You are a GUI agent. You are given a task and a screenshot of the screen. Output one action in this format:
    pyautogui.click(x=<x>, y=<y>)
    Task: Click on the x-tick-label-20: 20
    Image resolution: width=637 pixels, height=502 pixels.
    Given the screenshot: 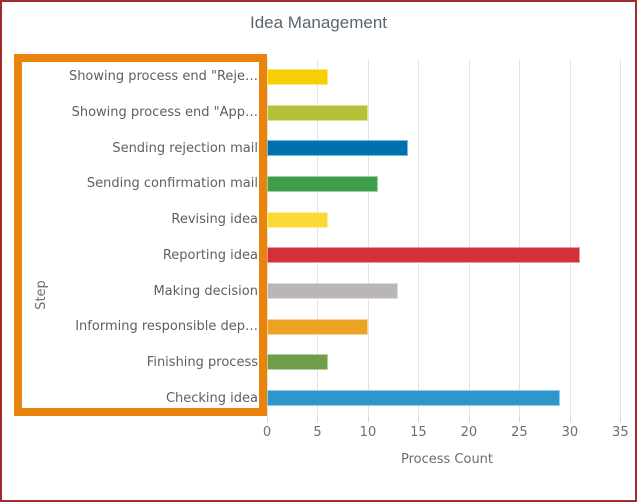 What is the action you would take?
    pyautogui.click(x=469, y=432)
    